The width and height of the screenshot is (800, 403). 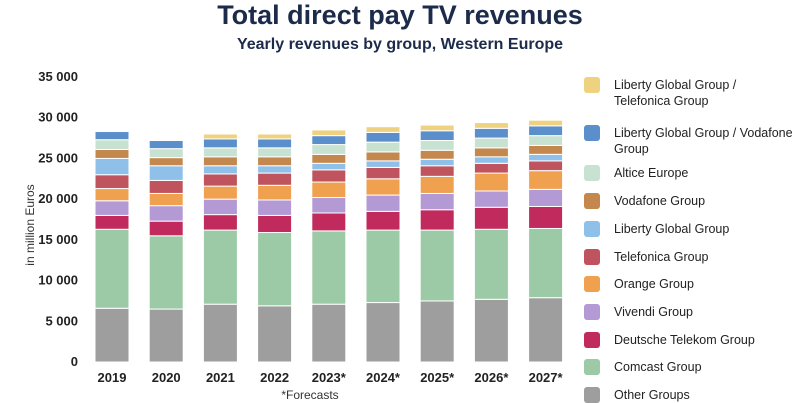 I want to click on bar-vivendi-group-2021, so click(x=220, y=207).